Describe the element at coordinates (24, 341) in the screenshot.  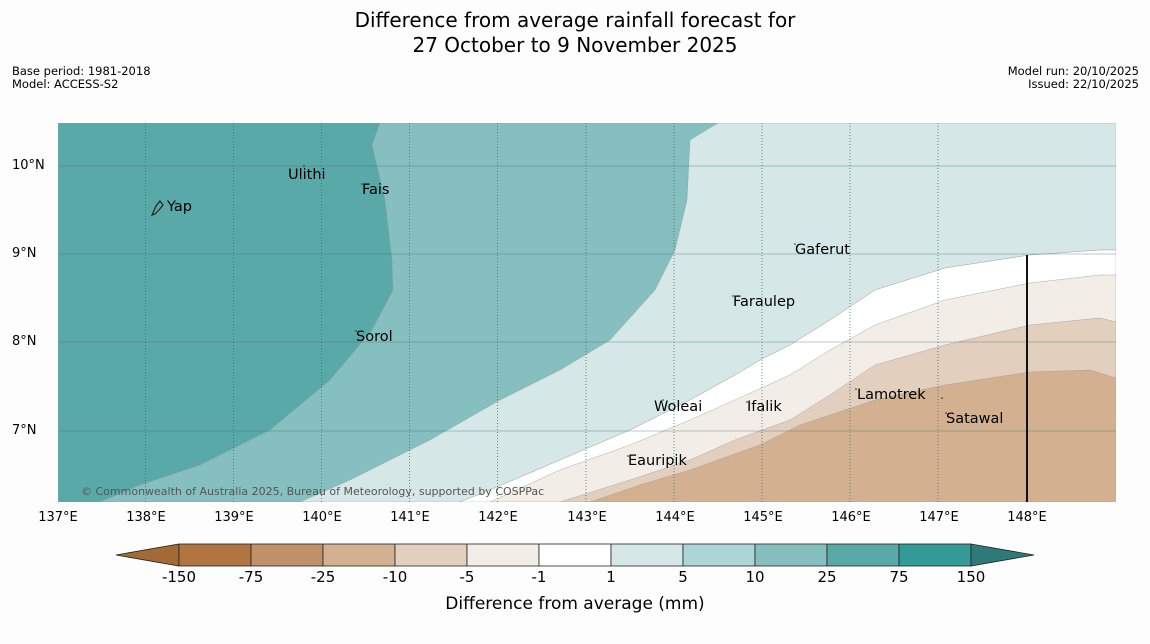
I see `lat-label: 8°N` at that location.